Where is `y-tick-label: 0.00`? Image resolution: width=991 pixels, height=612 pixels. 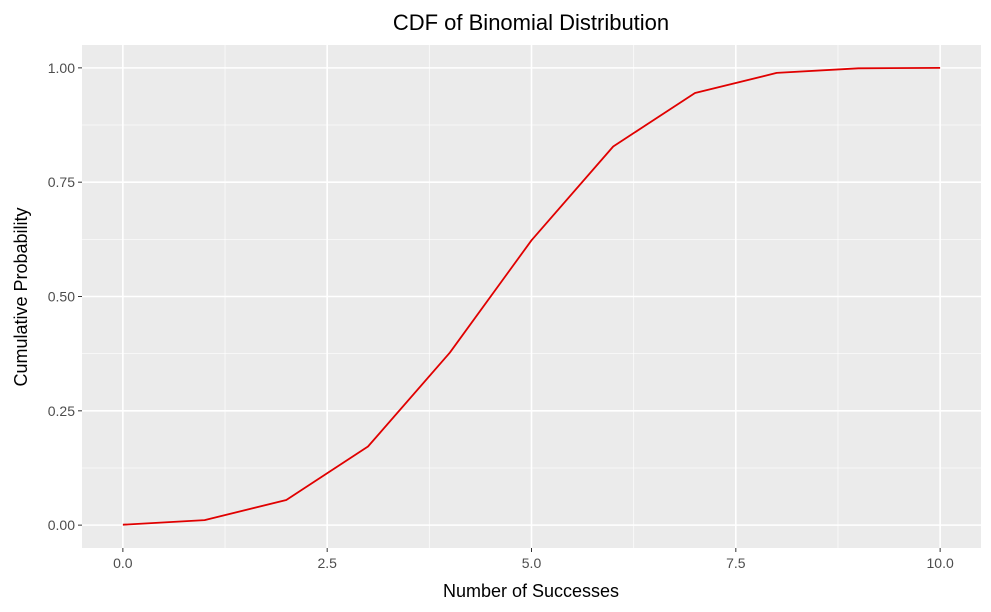 y-tick-label: 0.00 is located at coordinates (61, 525).